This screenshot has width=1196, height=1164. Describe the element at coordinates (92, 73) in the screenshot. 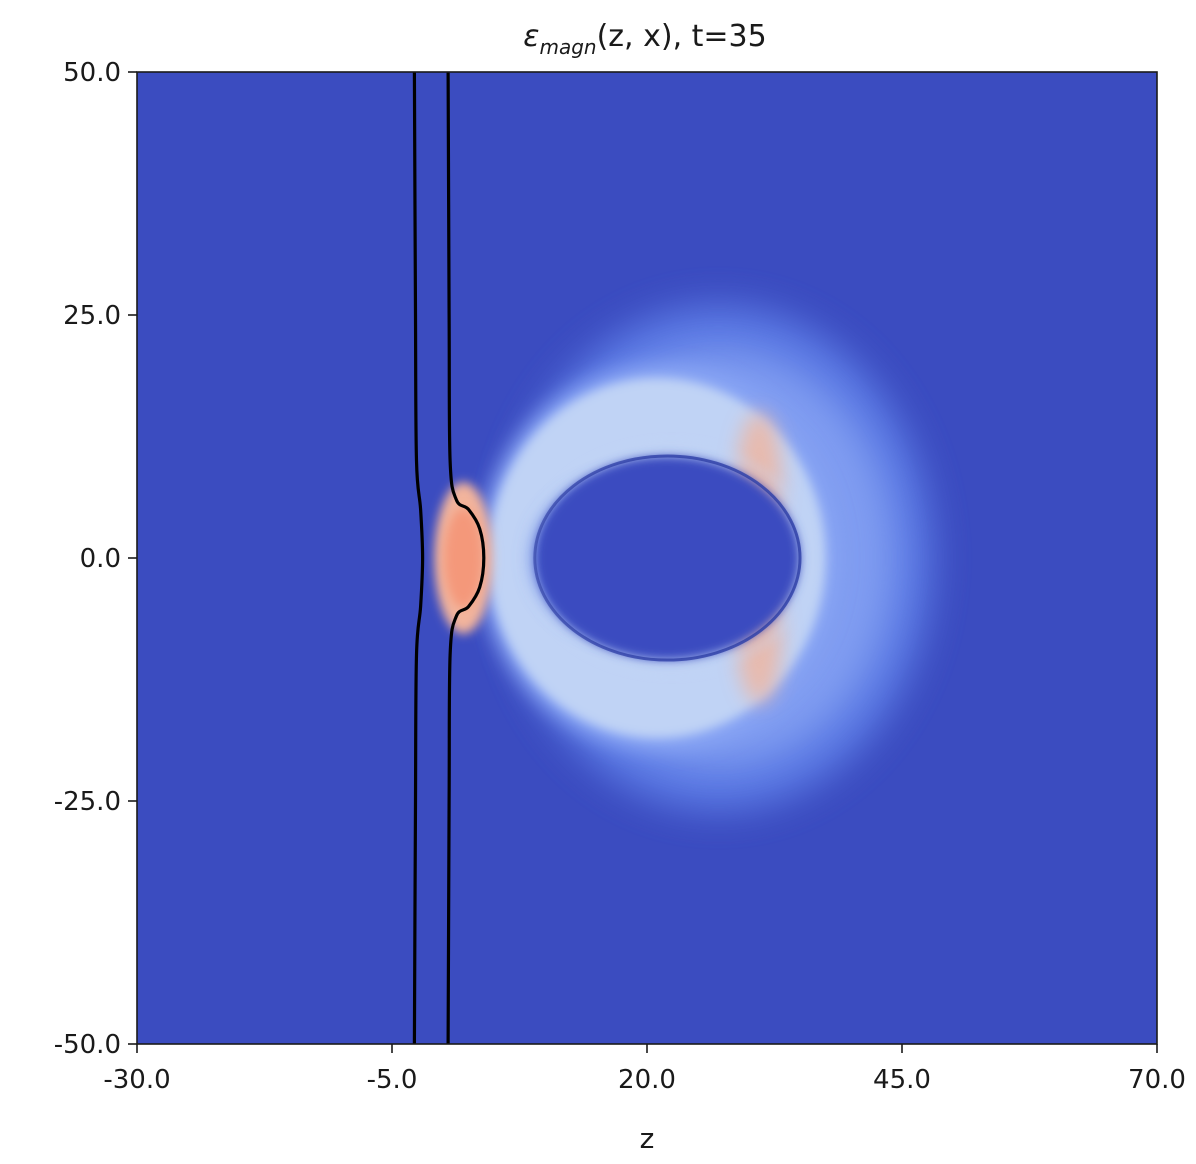

I see `y-tick-label: 50.0` at that location.